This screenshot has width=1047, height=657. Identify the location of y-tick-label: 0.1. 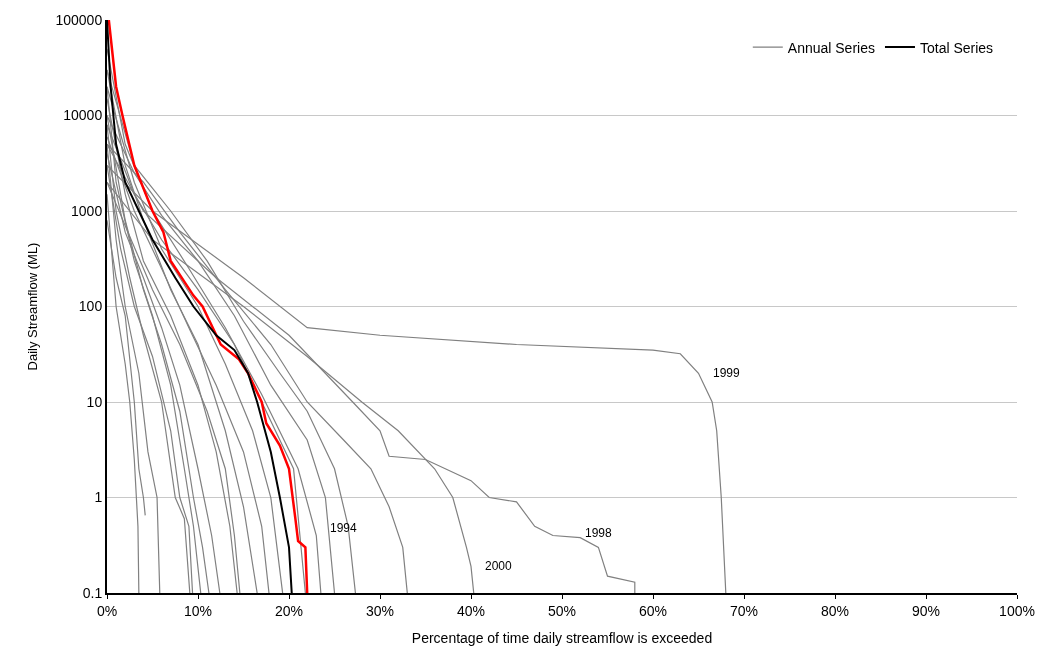
(92, 592).